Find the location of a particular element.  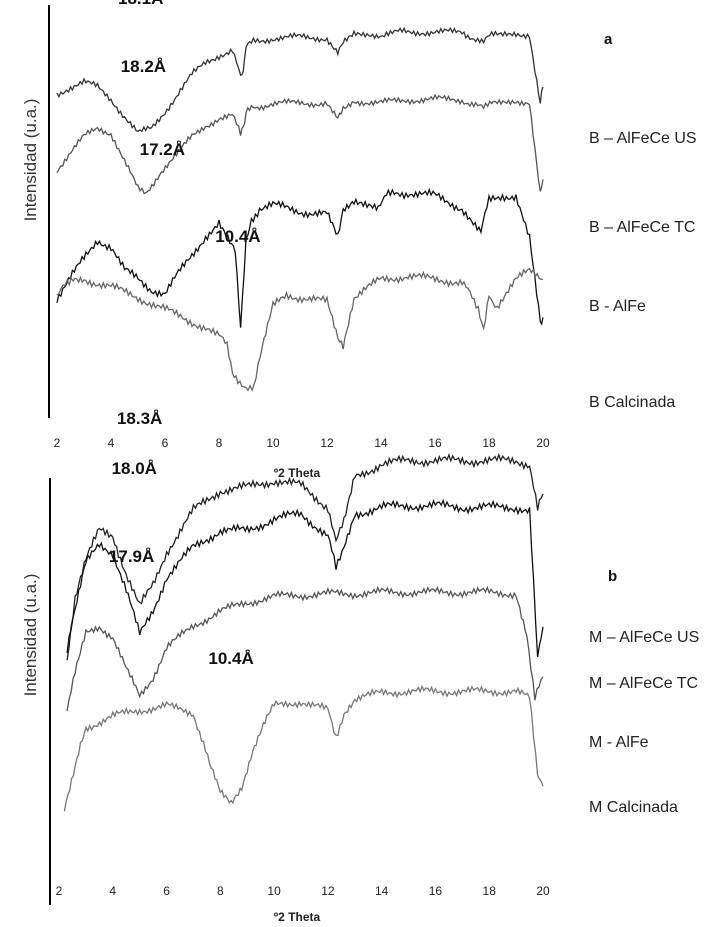

panel-b-letter: b is located at coordinates (612, 576).